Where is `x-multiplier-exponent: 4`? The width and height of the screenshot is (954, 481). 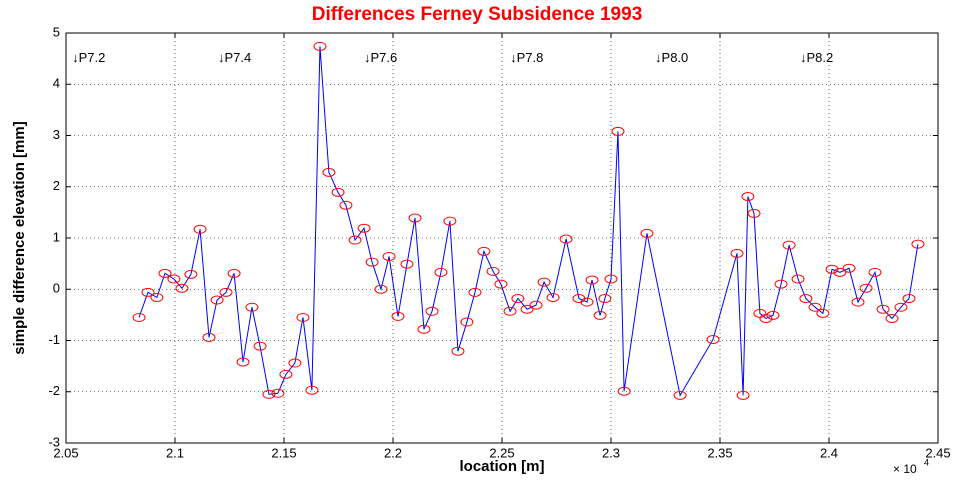 x-multiplier-exponent: 4 is located at coordinates (926, 462).